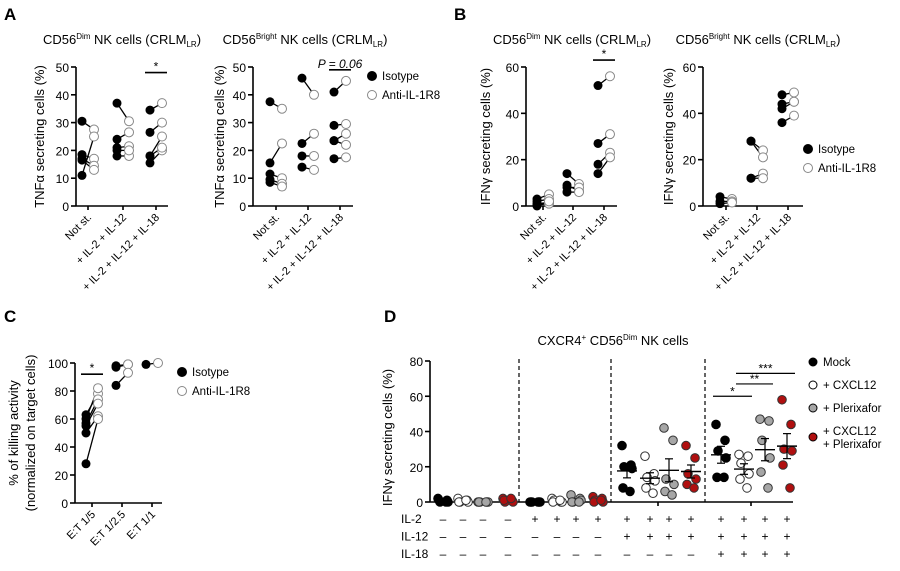  What do you see at coordinates (765, 368) in the screenshot?
I see `significance-label: ***` at bounding box center [765, 368].